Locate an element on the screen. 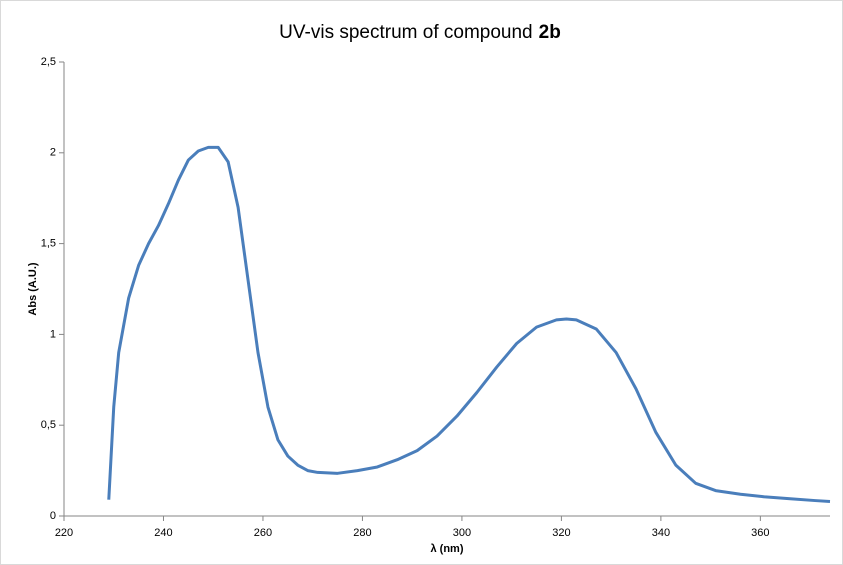 This screenshot has width=843, height=565. title-text: UV-vis spectrum of compound is located at coordinates (405, 32).